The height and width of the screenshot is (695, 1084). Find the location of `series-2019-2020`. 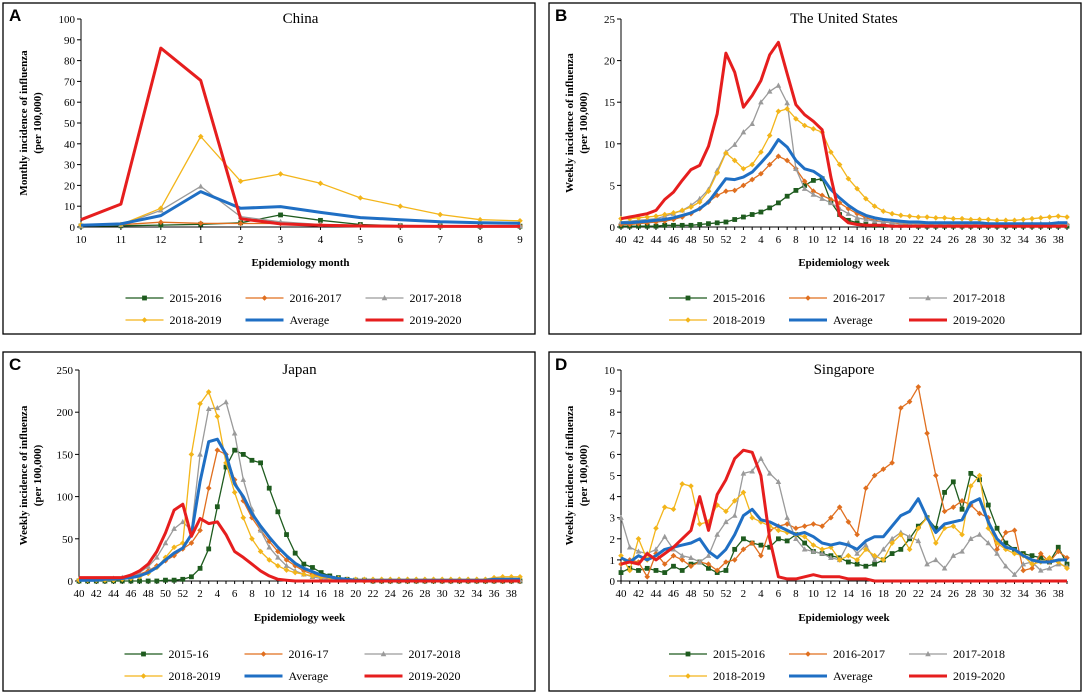

series-2019-2020 is located at coordinates (843, 515).